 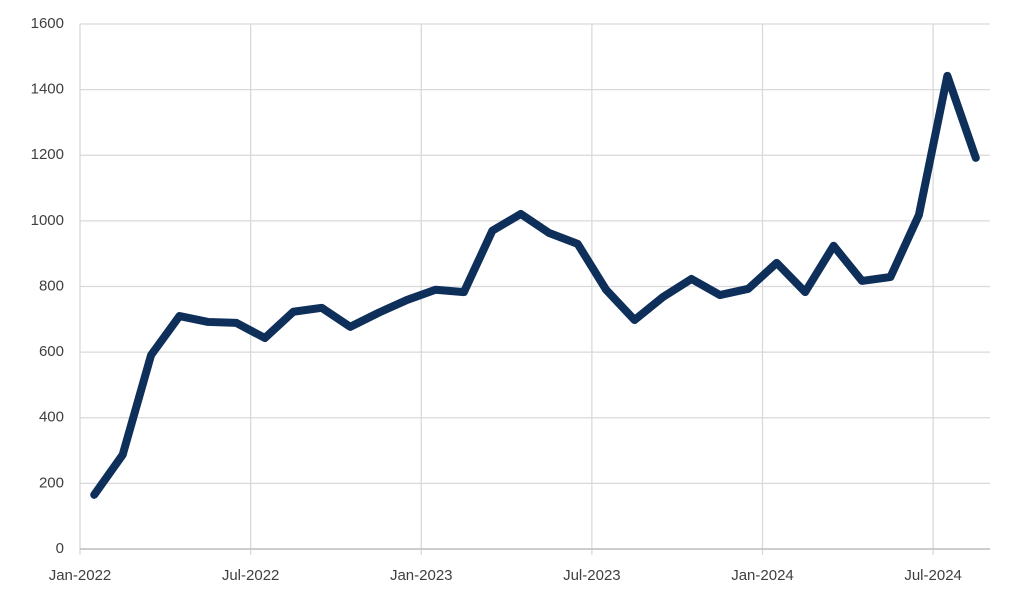 I want to click on y-tick-label: 1000, so click(x=47, y=220).